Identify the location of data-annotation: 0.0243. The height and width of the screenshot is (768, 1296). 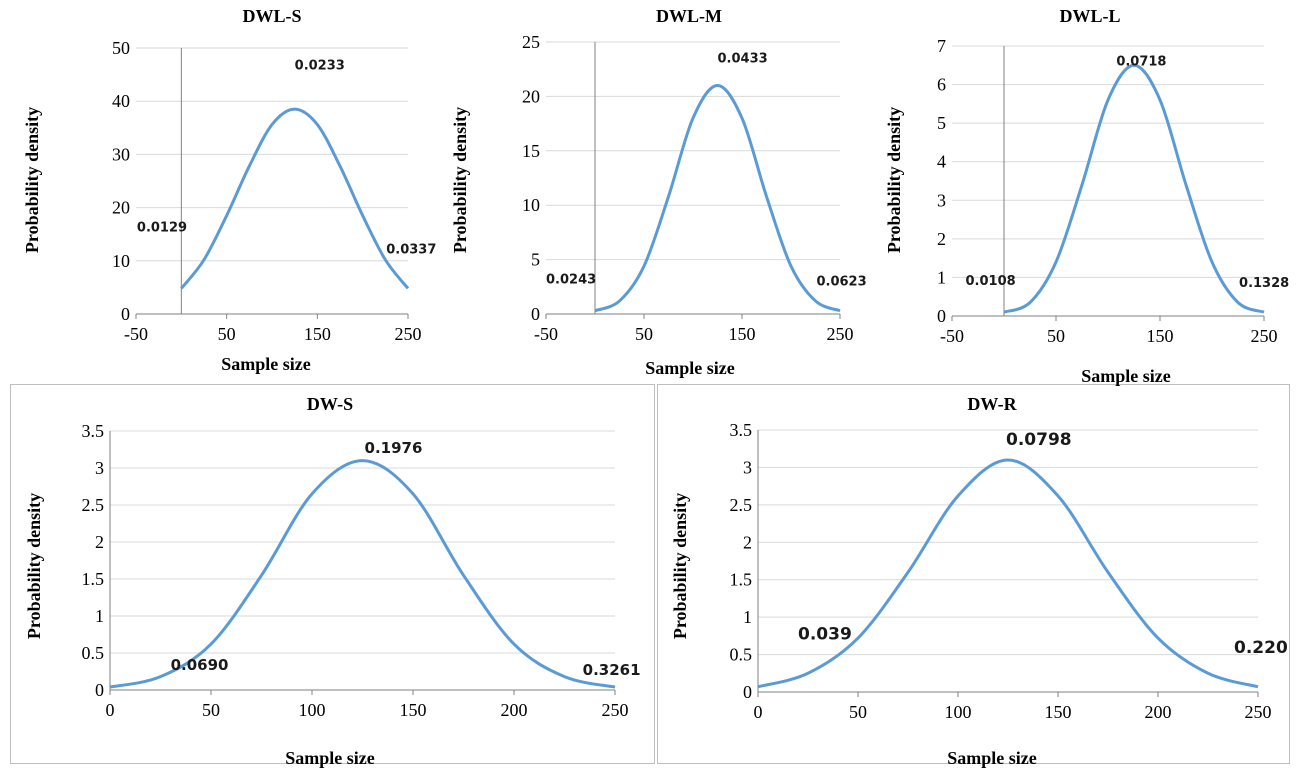
(571, 280).